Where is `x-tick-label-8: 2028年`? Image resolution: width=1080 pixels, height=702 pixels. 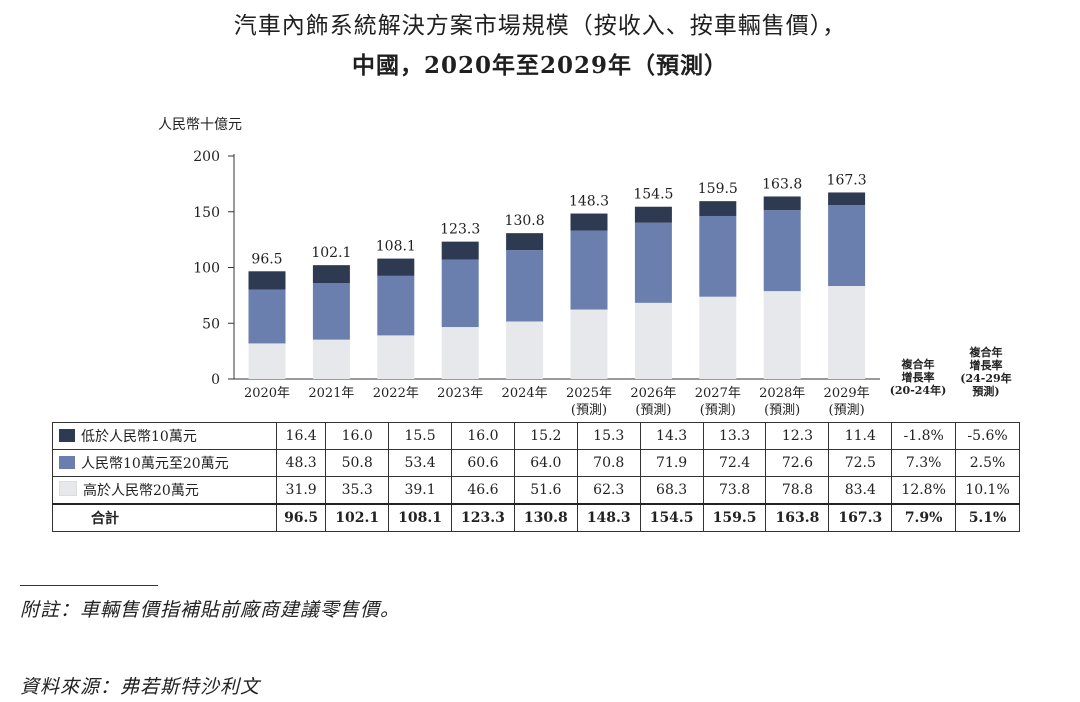
x-tick-label-8: 2028年 is located at coordinates (782, 393).